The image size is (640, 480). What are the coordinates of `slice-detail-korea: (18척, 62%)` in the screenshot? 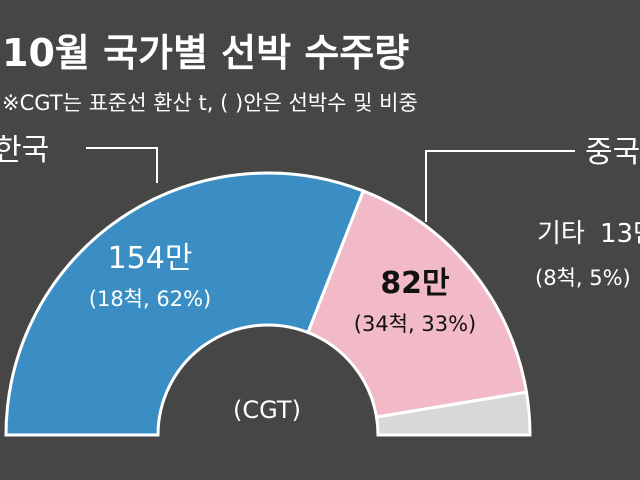 It's located at (150, 299).